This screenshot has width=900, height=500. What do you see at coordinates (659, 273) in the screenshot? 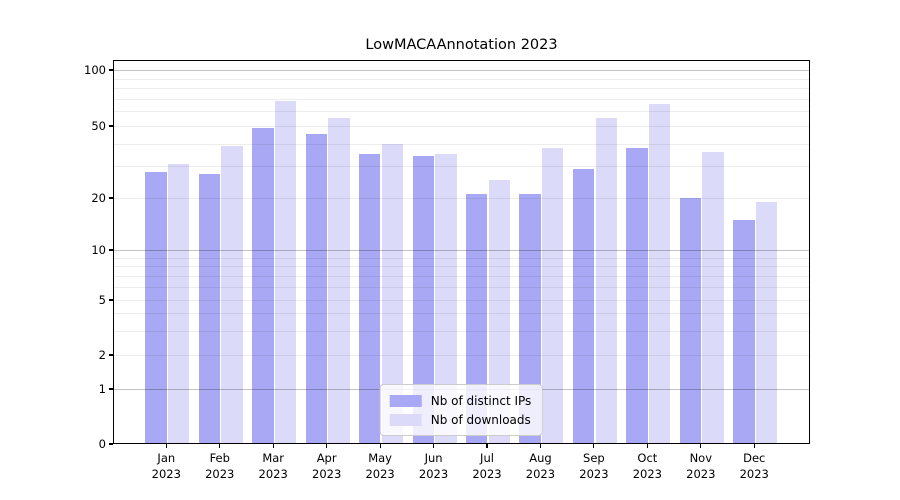
I see `bar-downloads-oct` at bounding box center [659, 273].